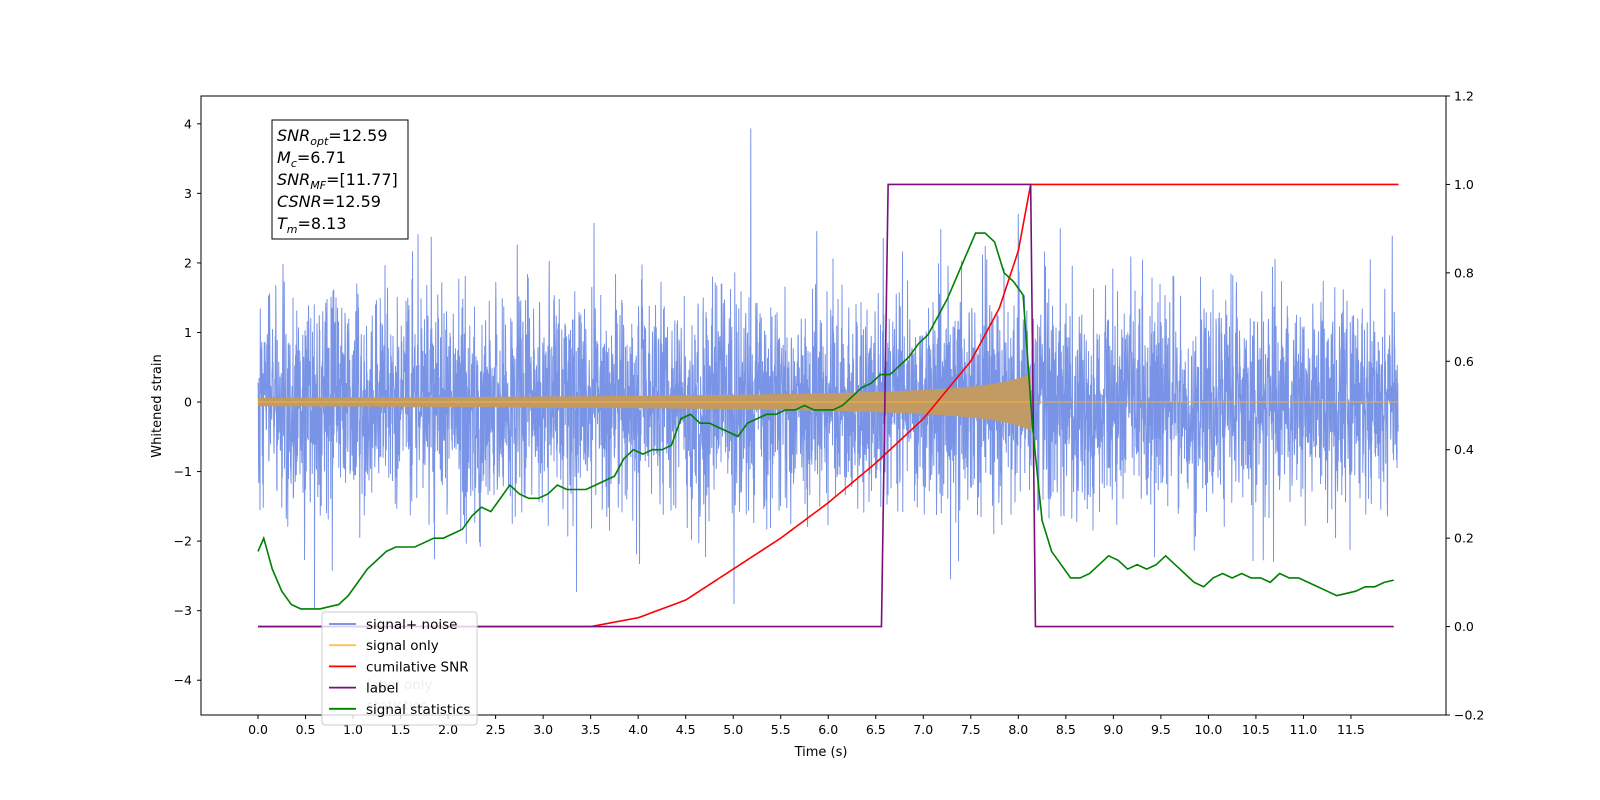 The height and width of the screenshot is (800, 1600). I want to click on info-box-line: CSNR=12.59, so click(329, 201).